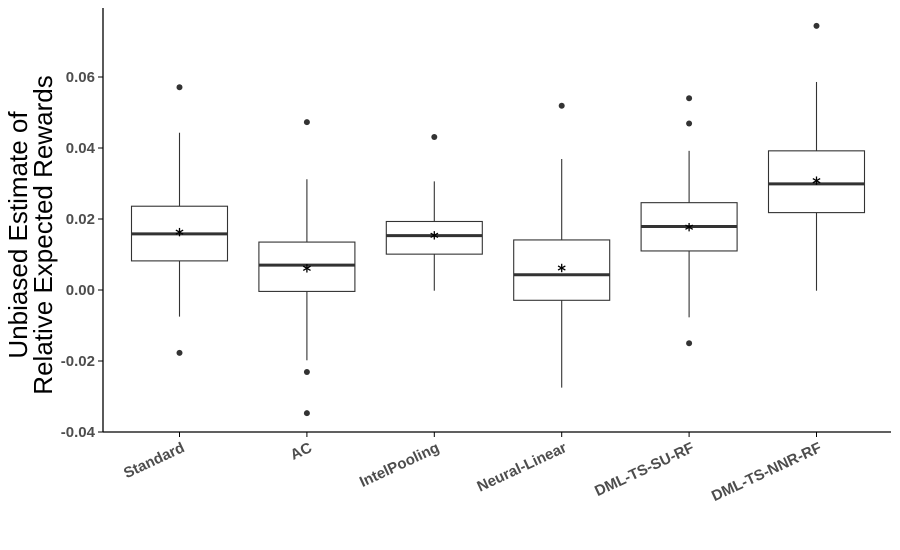  I want to click on box-IntelPooling, so click(434, 212).